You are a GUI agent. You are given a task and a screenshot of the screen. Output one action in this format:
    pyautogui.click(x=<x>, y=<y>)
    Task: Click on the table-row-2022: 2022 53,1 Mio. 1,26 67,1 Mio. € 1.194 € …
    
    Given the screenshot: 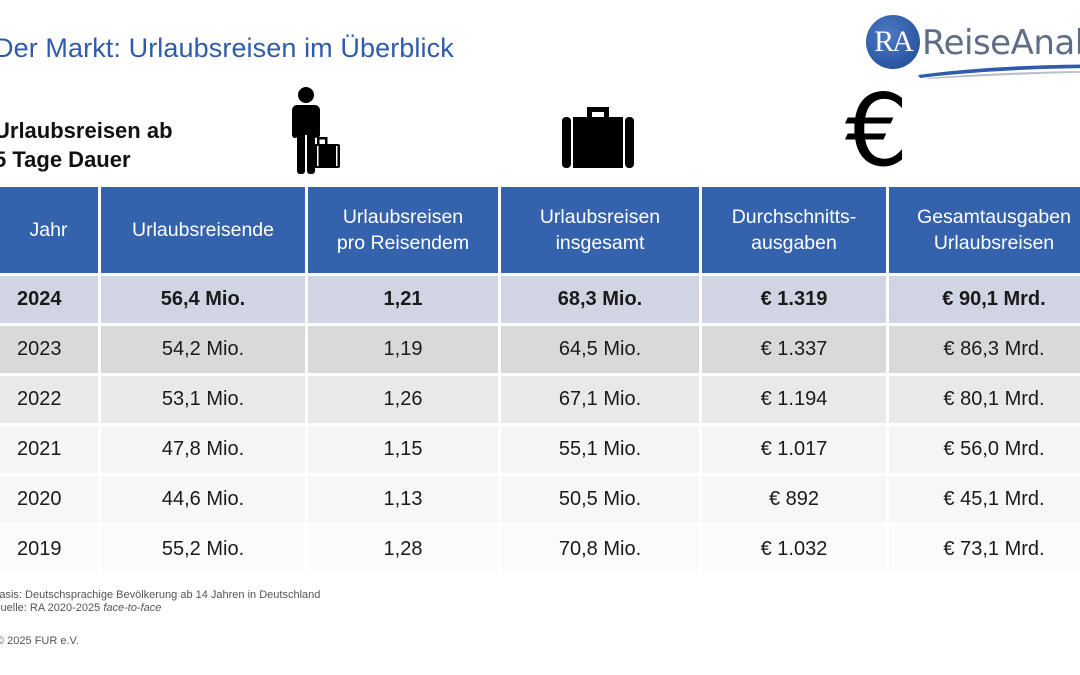 What is the action you would take?
    pyautogui.click(x=540, y=399)
    